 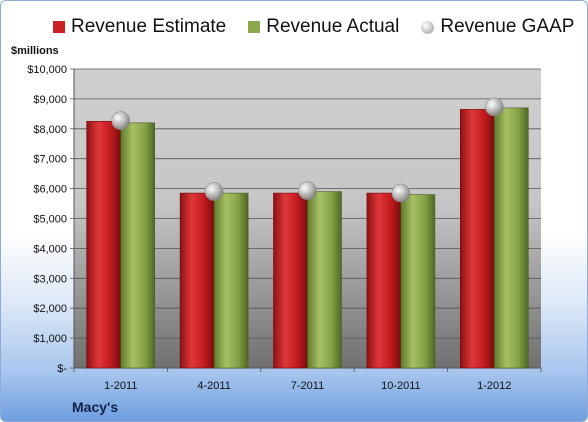 I want to click on x-tick-label: 1-2012, so click(x=494, y=386).